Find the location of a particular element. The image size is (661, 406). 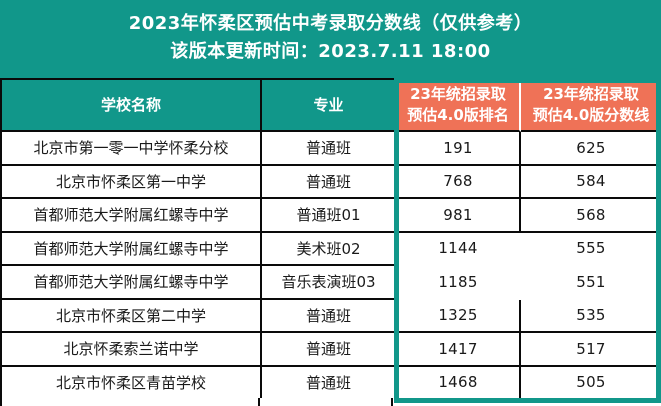

score-cell: 584 is located at coordinates (591, 182).